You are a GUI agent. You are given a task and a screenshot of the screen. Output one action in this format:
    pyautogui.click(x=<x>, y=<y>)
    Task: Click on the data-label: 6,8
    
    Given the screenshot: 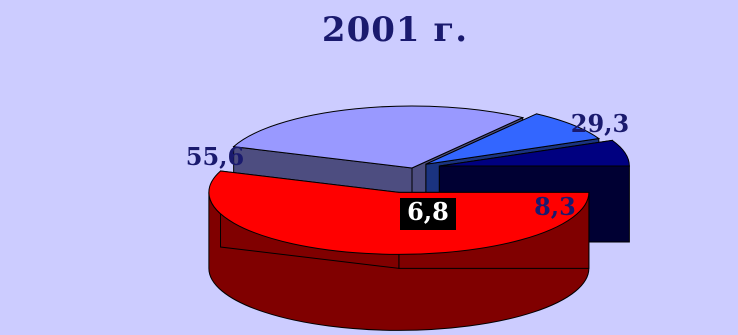 What is the action you would take?
    pyautogui.click(x=428, y=211)
    